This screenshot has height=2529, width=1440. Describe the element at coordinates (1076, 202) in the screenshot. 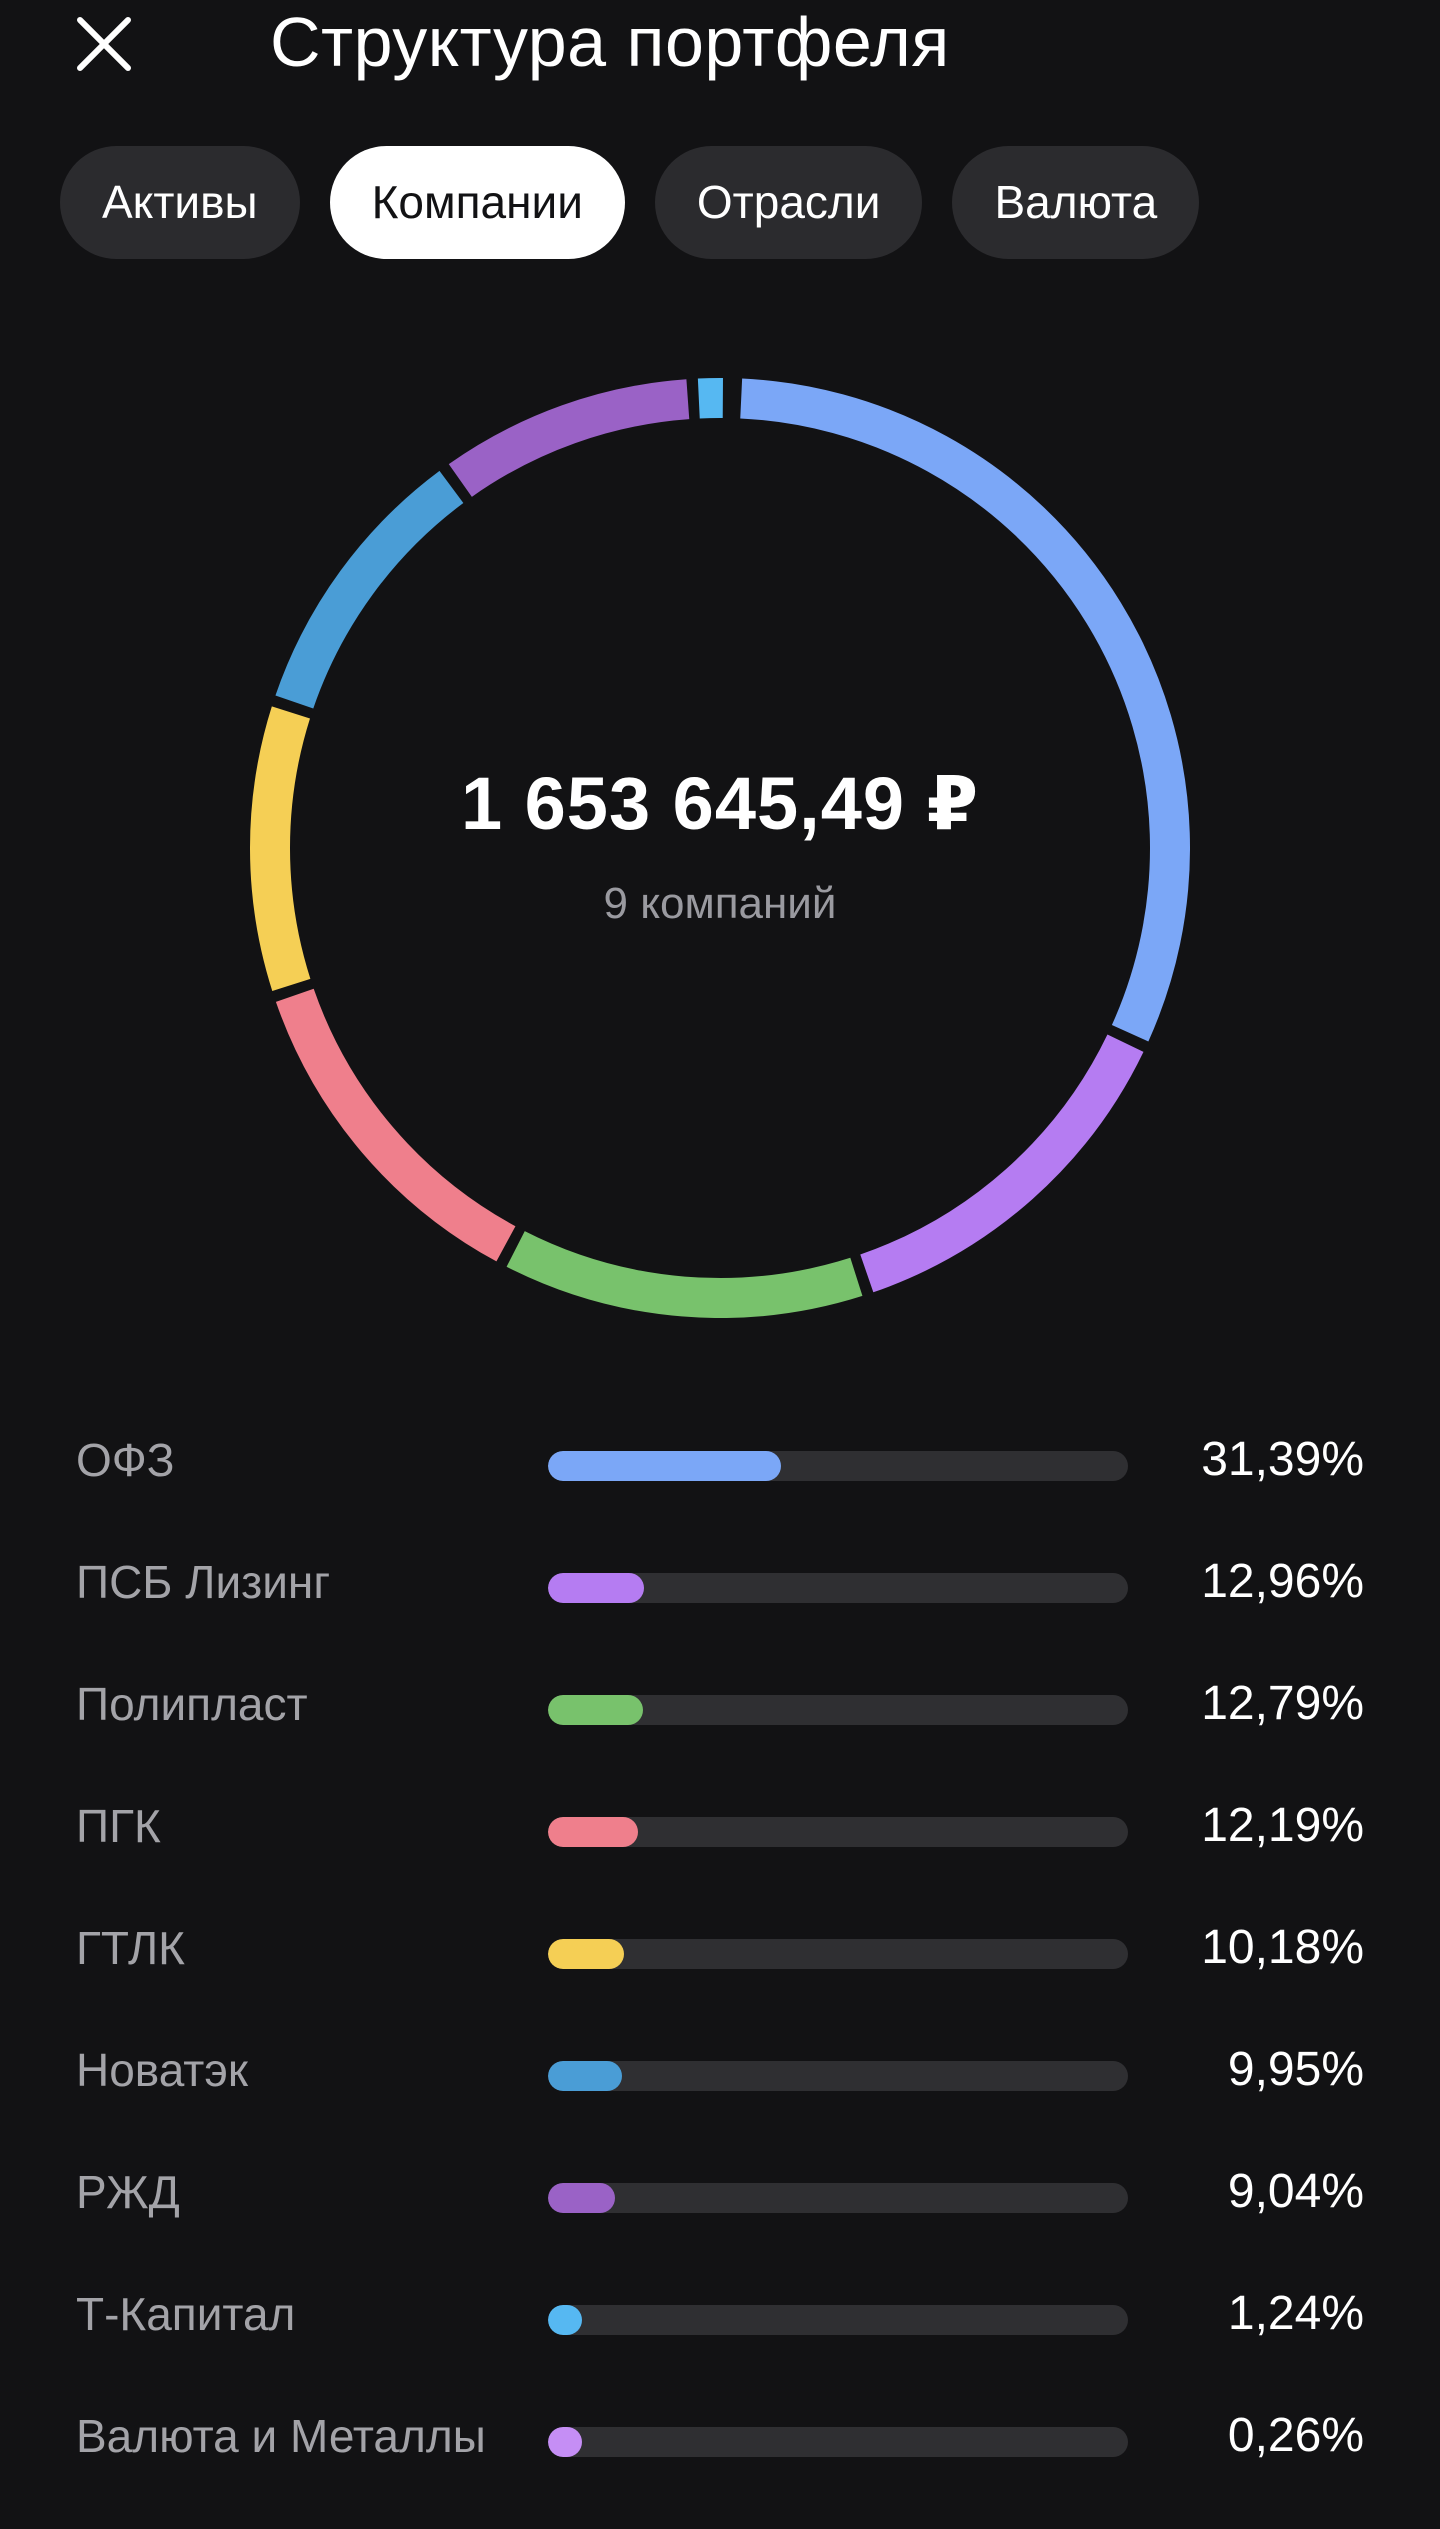

I see `tab-currency: Валюта` at that location.